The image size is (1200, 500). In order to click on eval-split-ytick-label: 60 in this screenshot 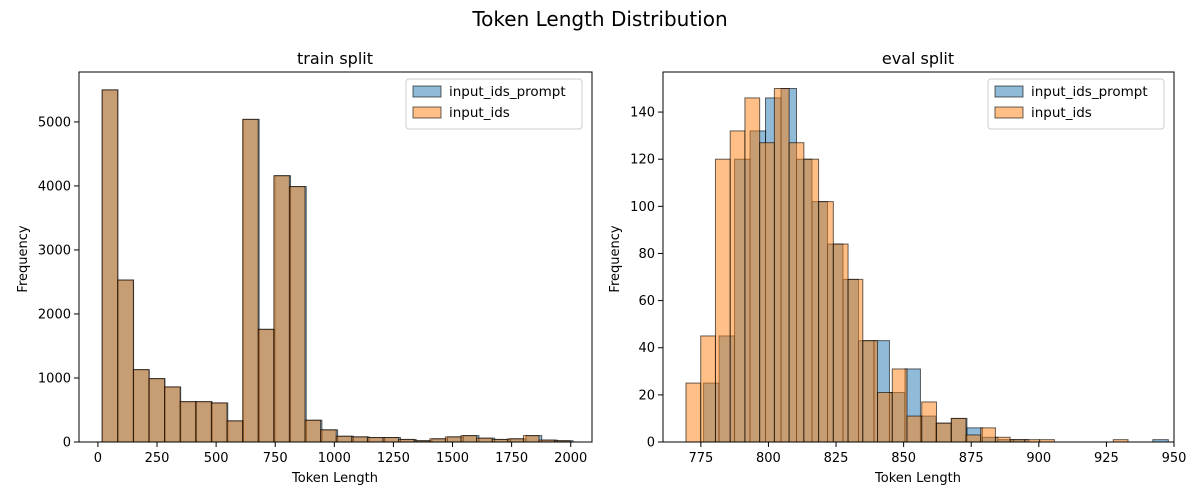, I will do `click(646, 301)`.